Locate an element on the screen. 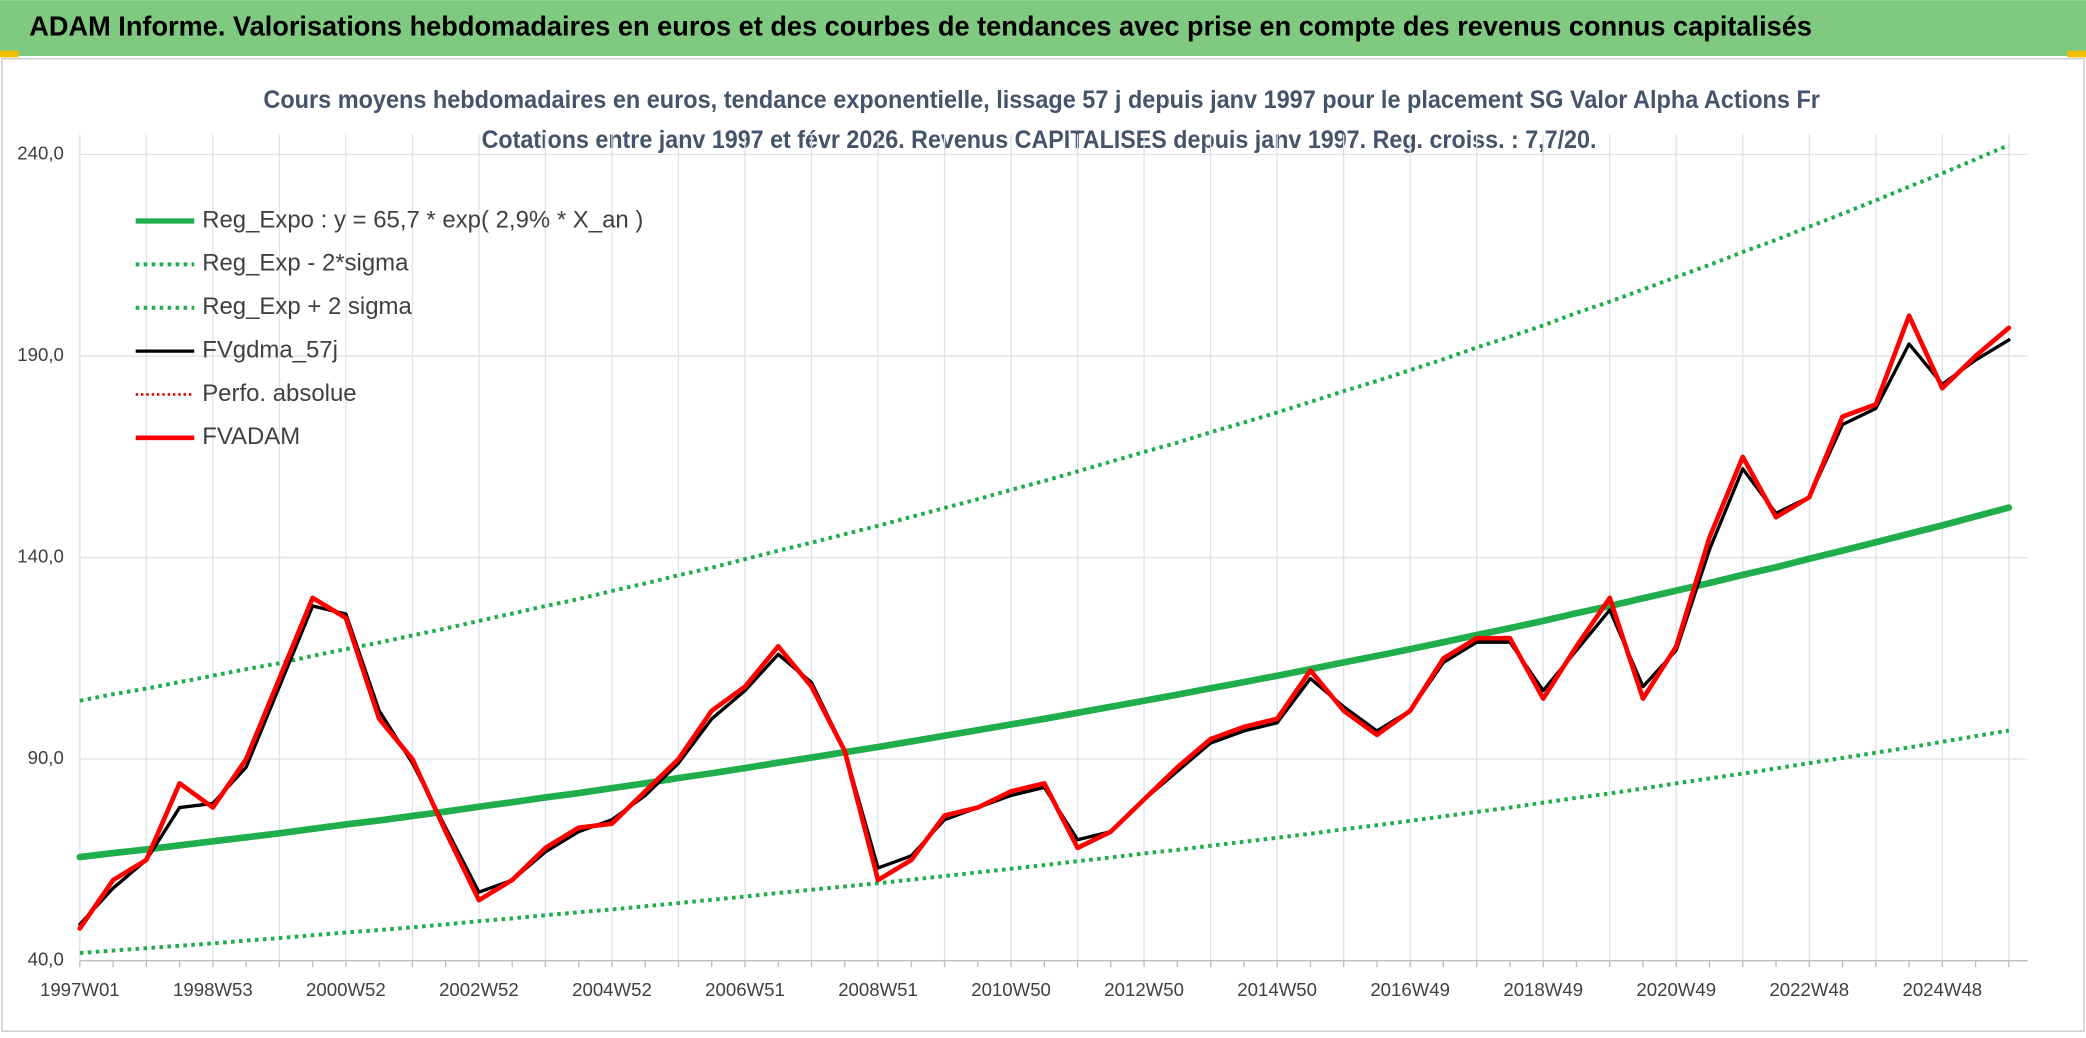  x-tick-label: 2006W51 is located at coordinates (745, 989).